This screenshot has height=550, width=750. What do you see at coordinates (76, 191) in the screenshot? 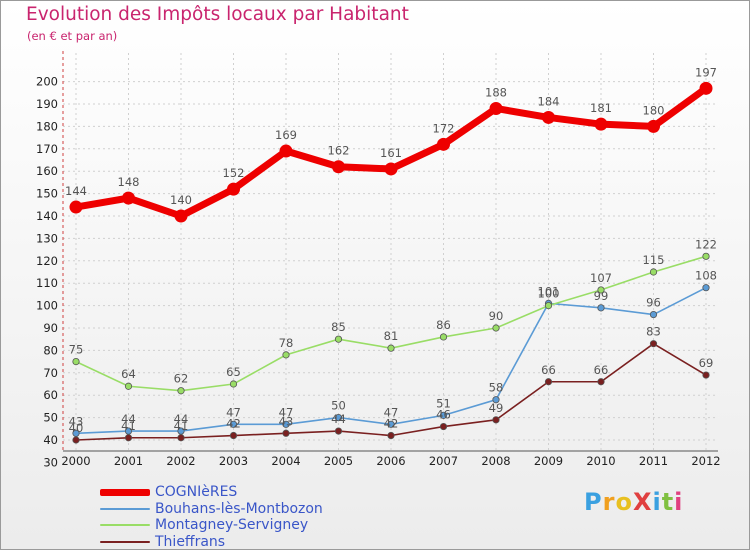
I see `data-label: 144` at bounding box center [76, 191].